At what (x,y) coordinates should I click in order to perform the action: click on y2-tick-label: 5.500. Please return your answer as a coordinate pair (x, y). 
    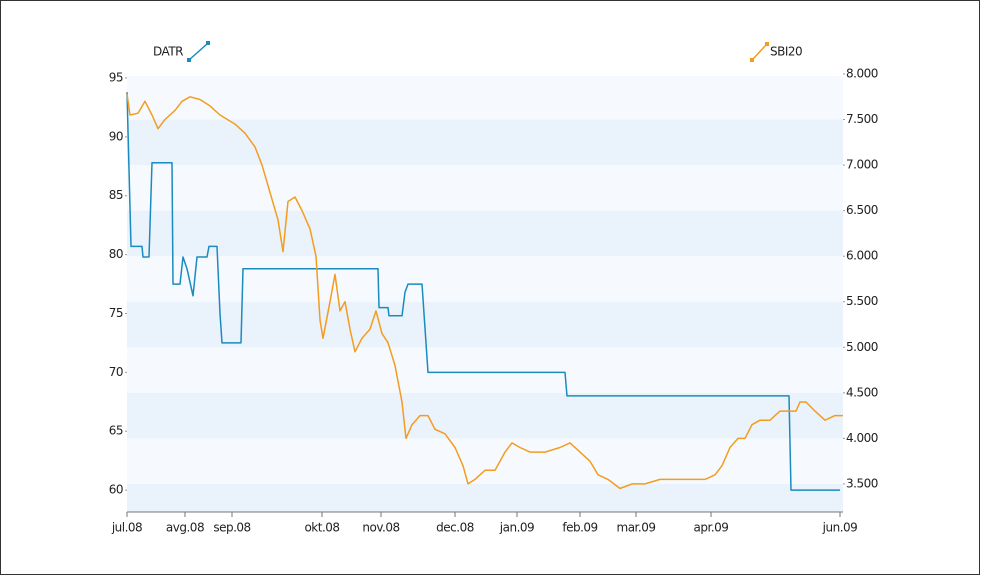
    Looking at the image, I should click on (862, 301).